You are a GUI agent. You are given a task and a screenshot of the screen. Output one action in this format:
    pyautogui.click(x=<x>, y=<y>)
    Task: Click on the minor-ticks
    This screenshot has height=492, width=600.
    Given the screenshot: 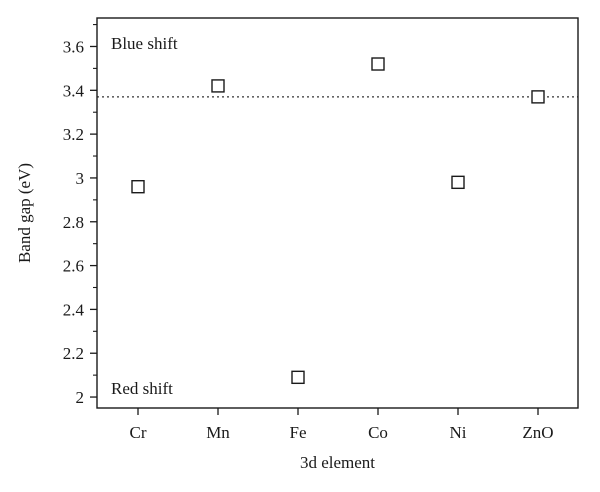 What is the action you would take?
    pyautogui.click(x=95, y=200)
    